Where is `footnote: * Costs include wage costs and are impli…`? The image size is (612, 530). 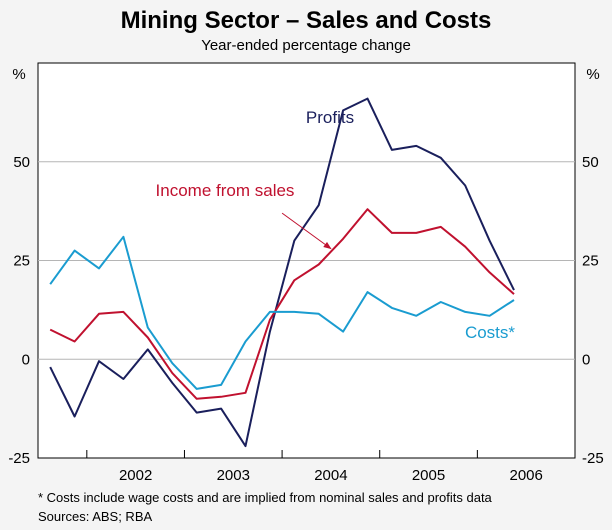 footnote: * Costs include wage costs and are impli… is located at coordinates (265, 497).